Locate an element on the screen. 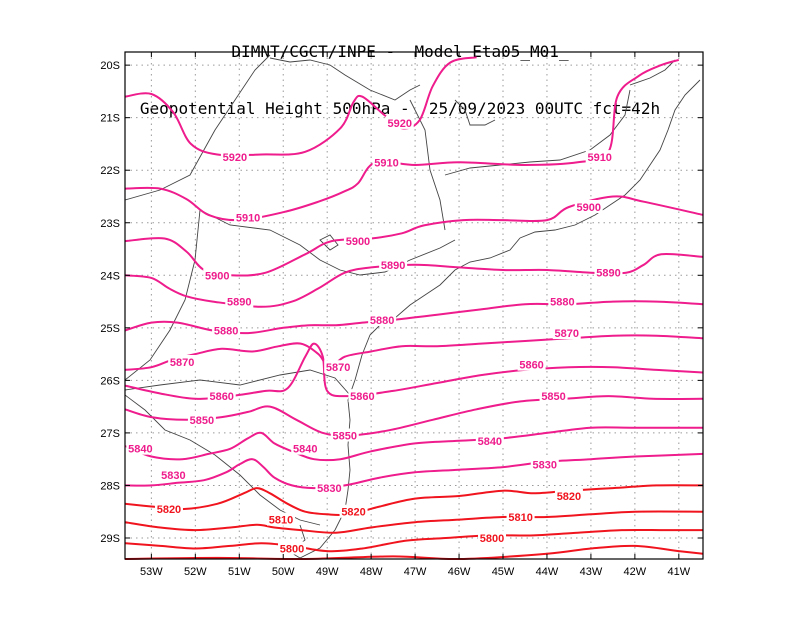 Image resolution: width=800 pixels, height=618 pixels. lon-tick-label: 51W is located at coordinates (239, 572).